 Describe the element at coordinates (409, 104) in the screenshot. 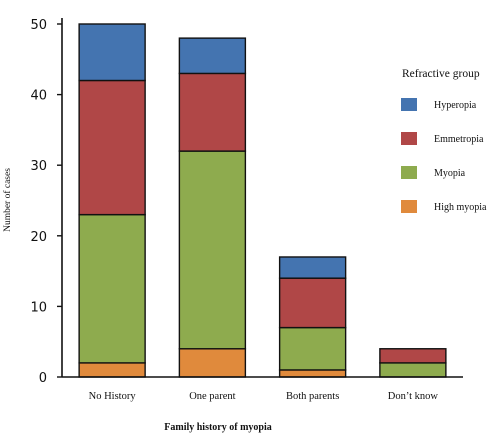

I see `legend-swatch-hyperopia` at that location.